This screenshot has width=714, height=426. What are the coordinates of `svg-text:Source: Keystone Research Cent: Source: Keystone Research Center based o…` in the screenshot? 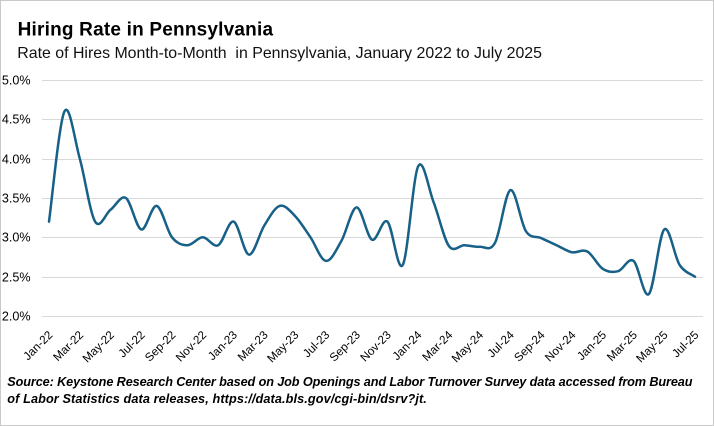 It's located at (349, 382).